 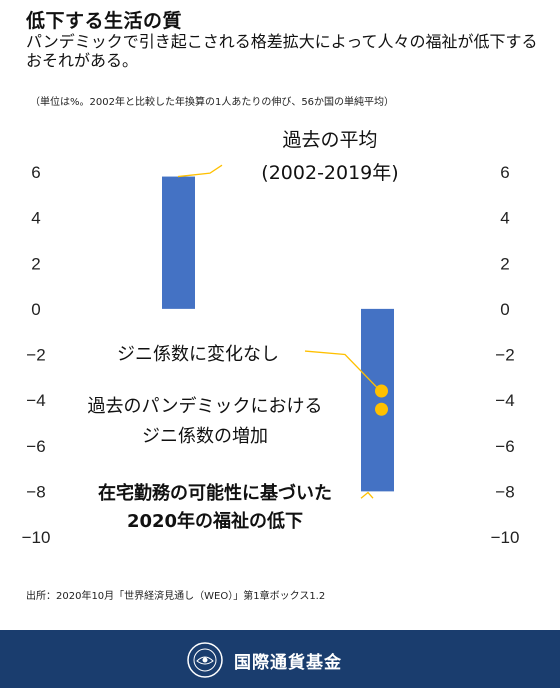 I want to click on org-name: 国際通貨基金, so click(x=288, y=662).